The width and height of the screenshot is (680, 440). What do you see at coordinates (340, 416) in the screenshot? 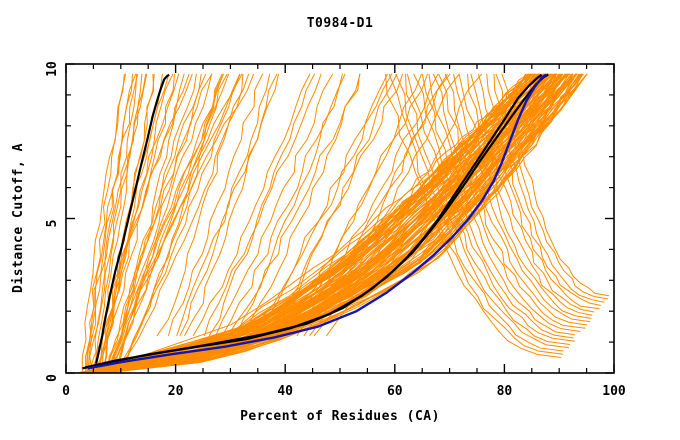
I see `x-axis-label: Percent of Residues (CA)` at bounding box center [340, 416].